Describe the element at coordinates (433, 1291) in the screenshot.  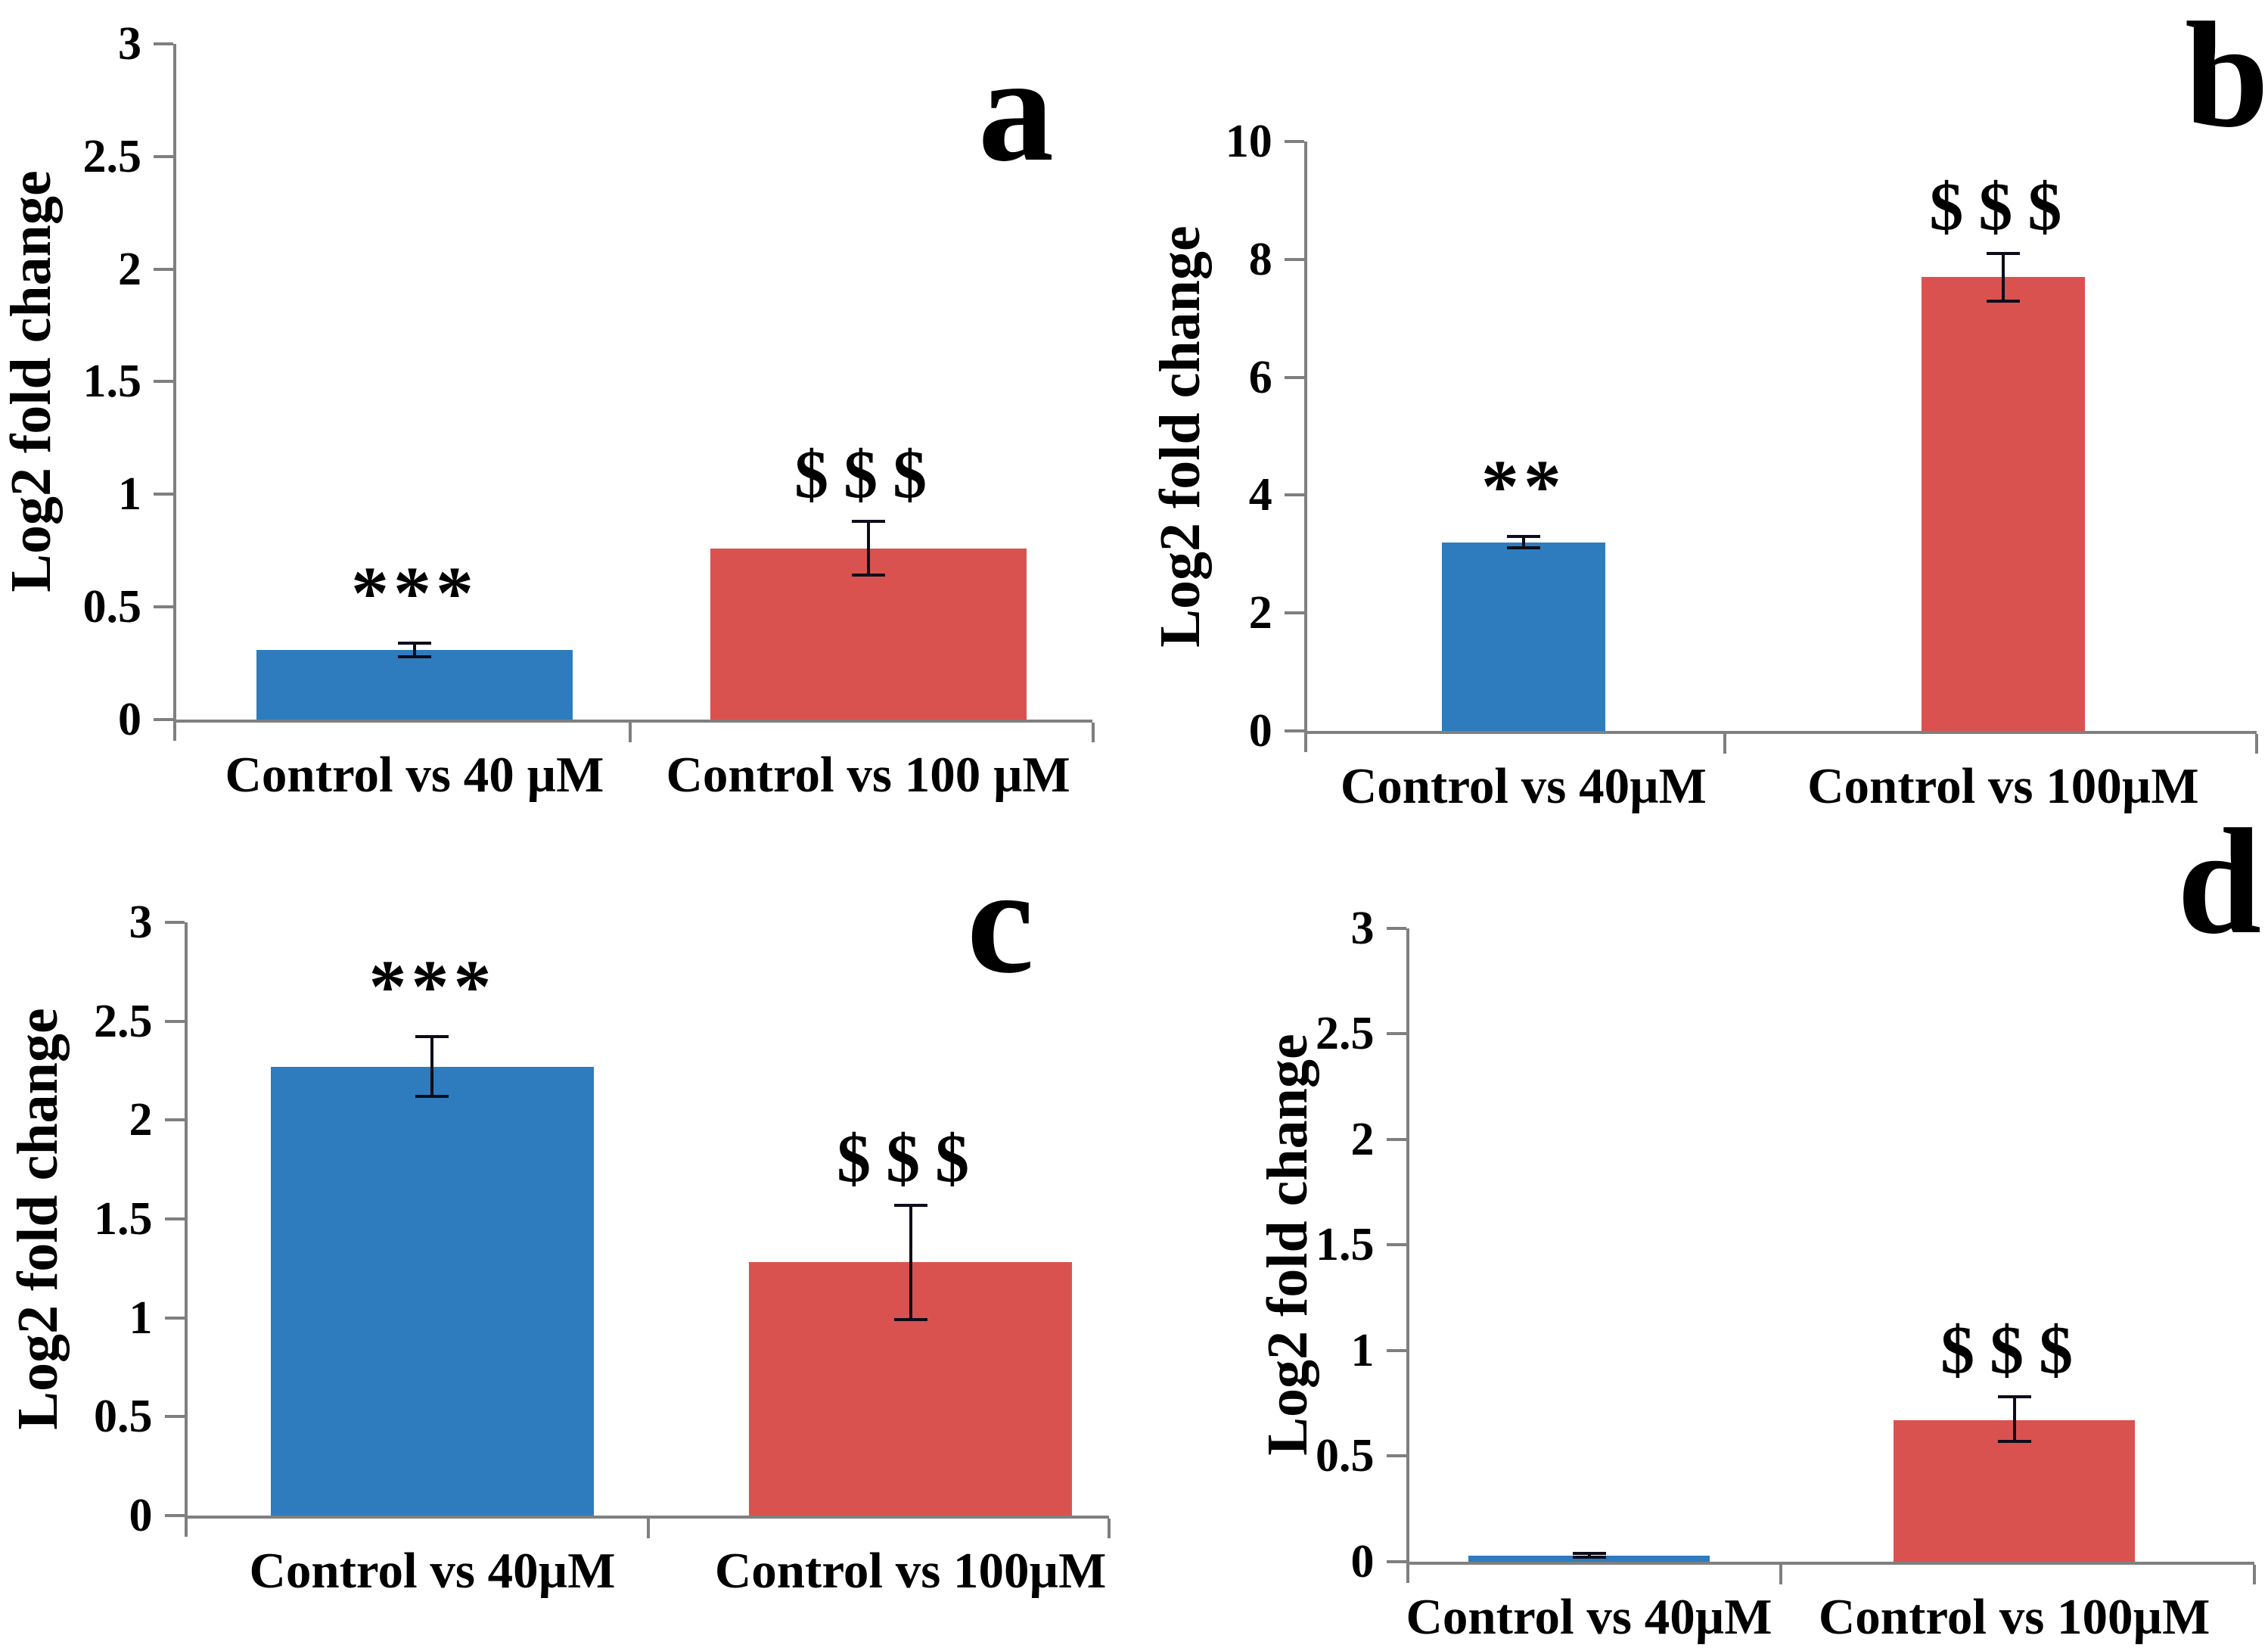
I see `bar-control-vs-40-m` at that location.